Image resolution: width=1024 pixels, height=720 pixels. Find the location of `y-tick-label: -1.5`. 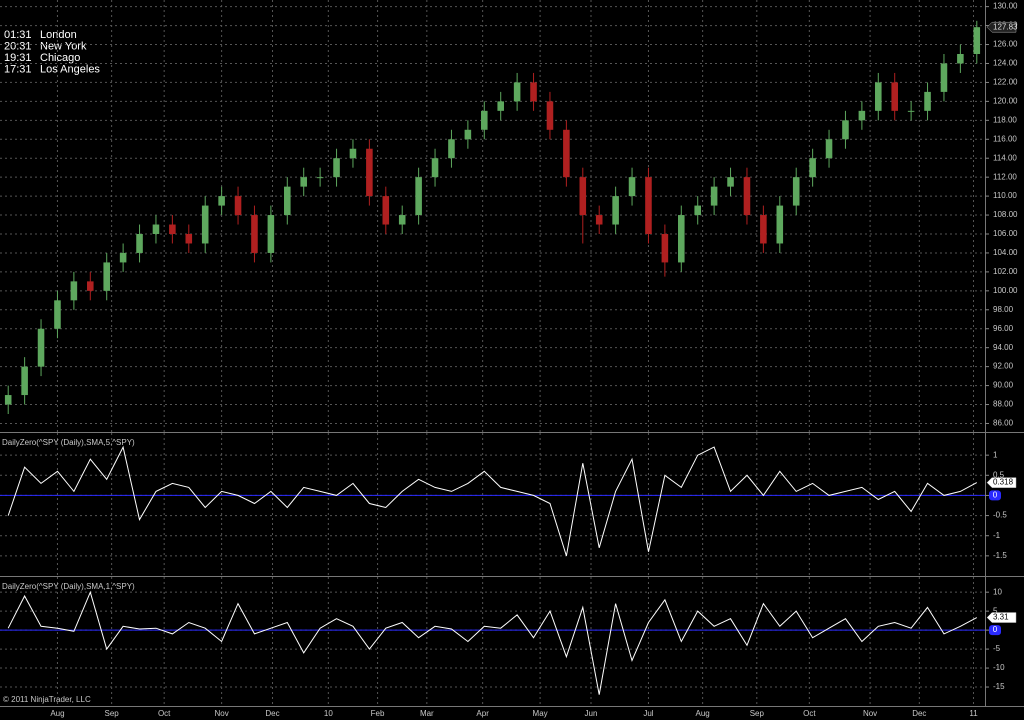

y-tick-label: -1.5 is located at coordinates (1000, 555).